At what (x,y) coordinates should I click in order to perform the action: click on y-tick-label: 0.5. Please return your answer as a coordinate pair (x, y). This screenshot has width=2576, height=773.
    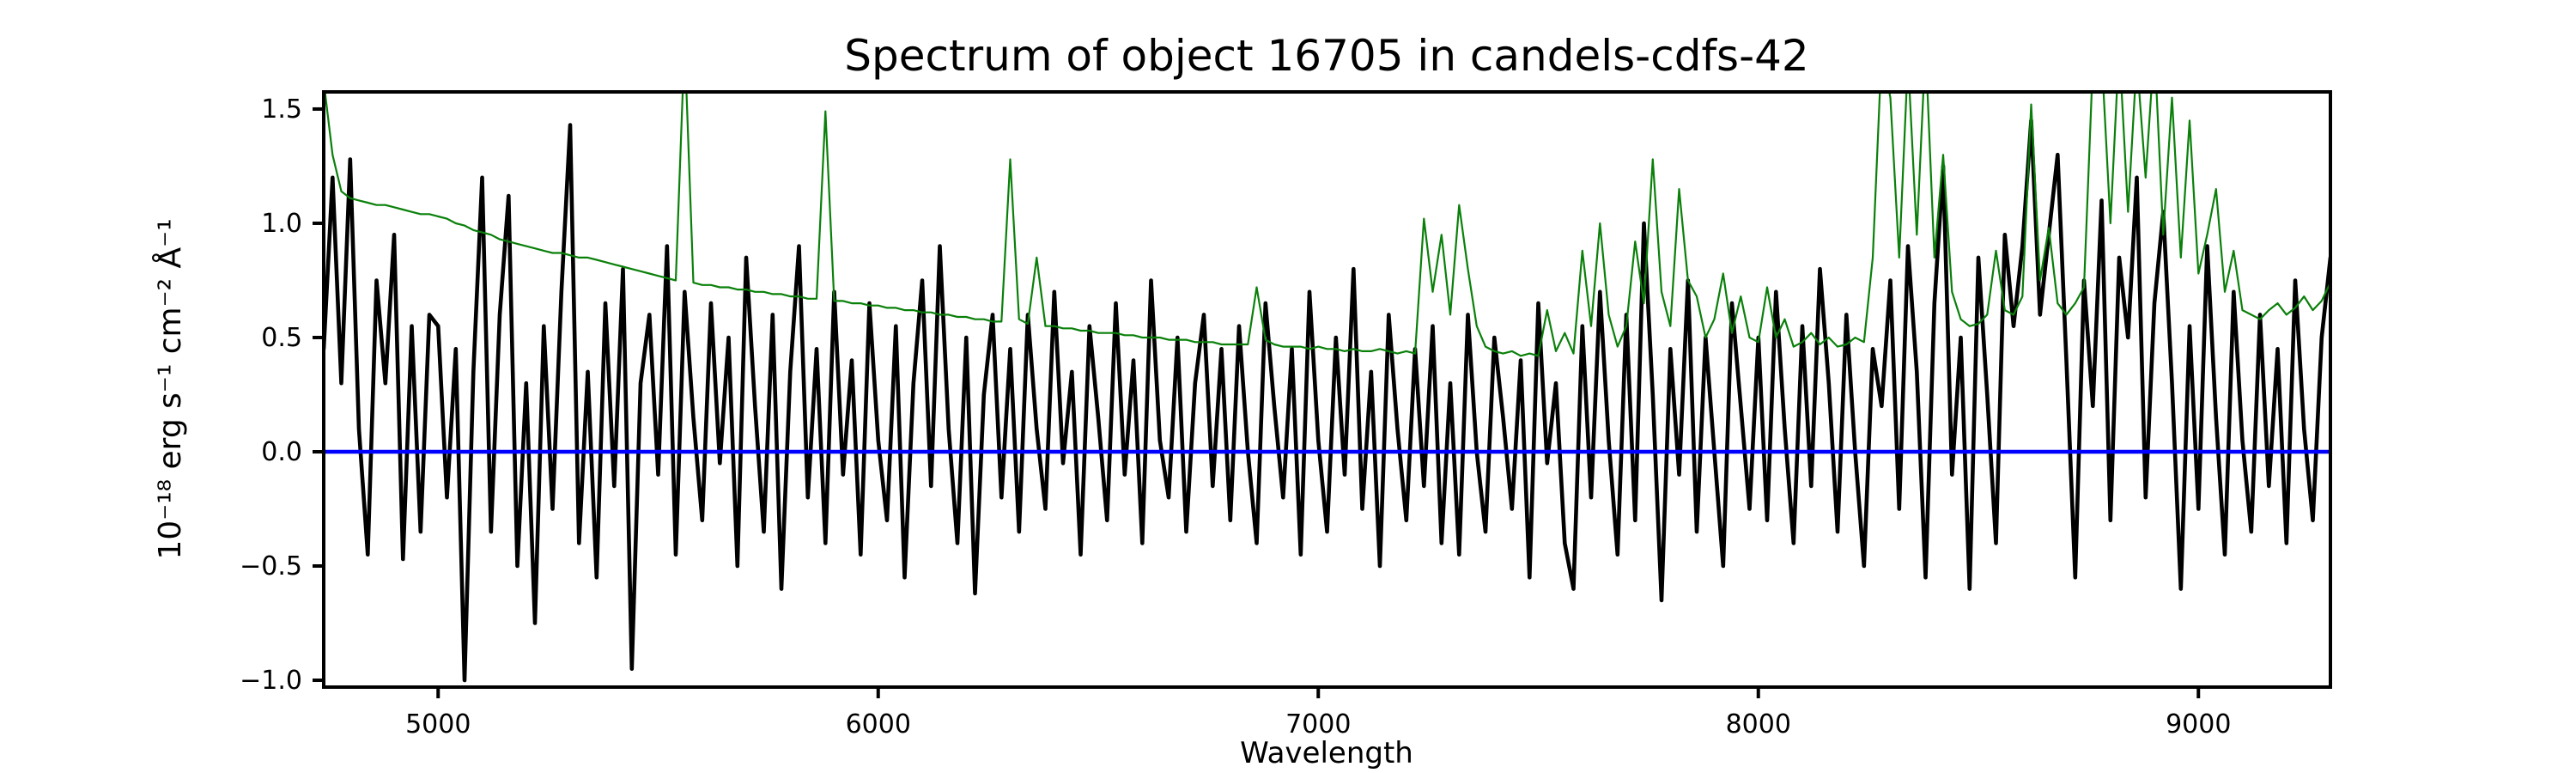
    Looking at the image, I should click on (281, 338).